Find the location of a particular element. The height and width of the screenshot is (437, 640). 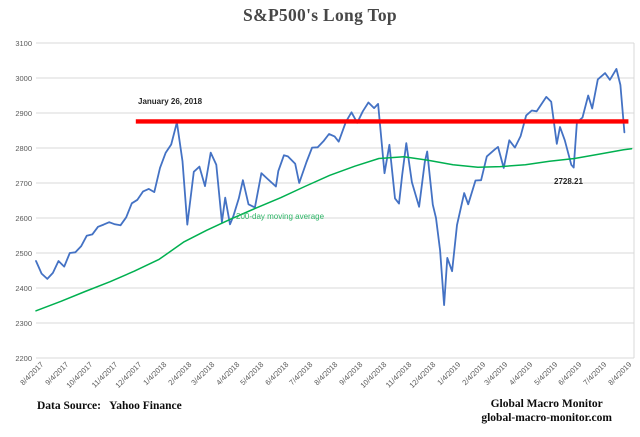

y-axis-tick-label: 2700 is located at coordinates (23, 183).